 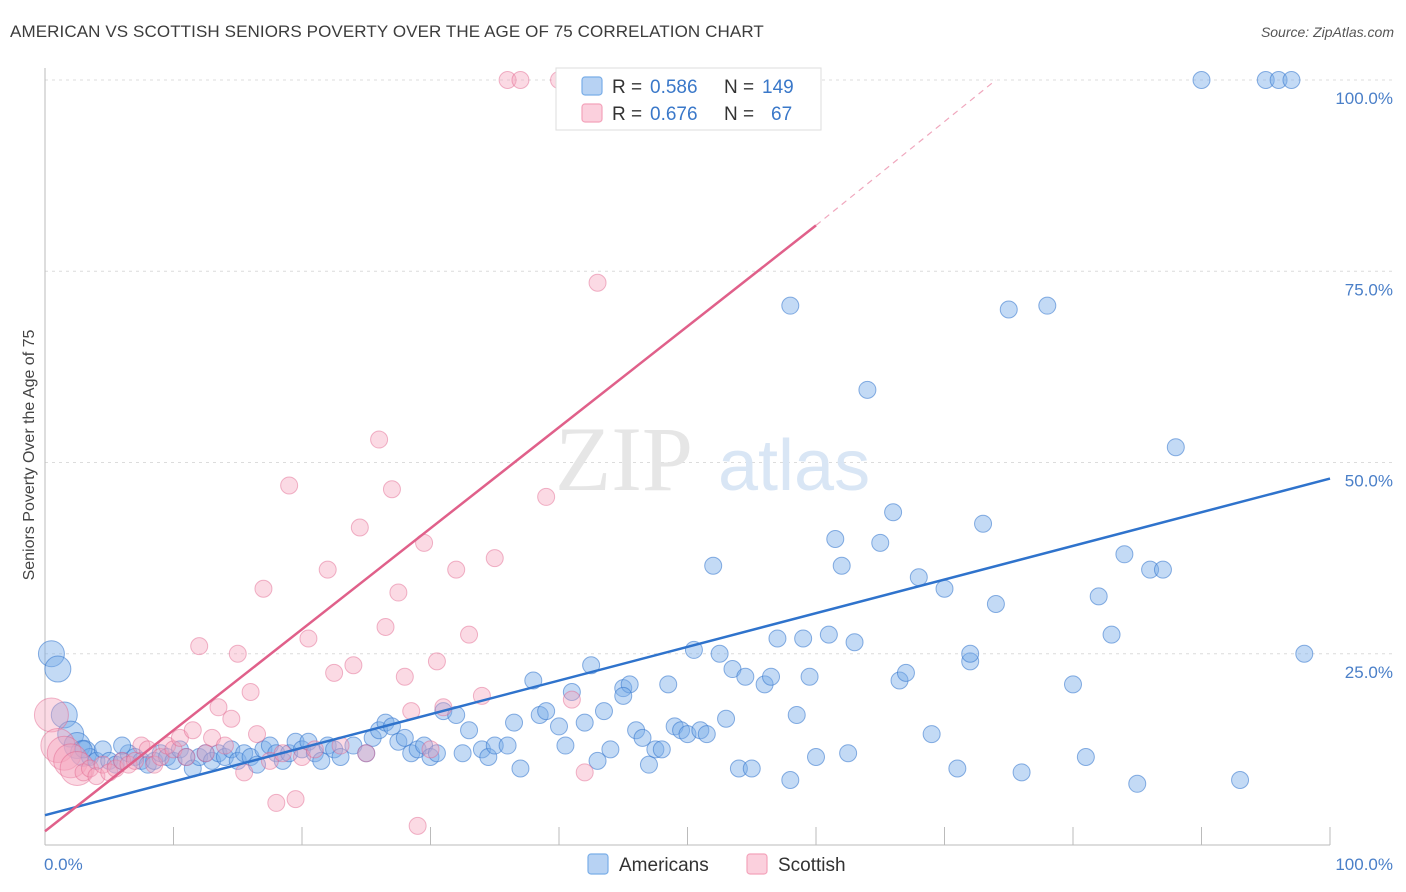 I want to click on y-tick-label-1: 50.0%, so click(x=1369, y=481).